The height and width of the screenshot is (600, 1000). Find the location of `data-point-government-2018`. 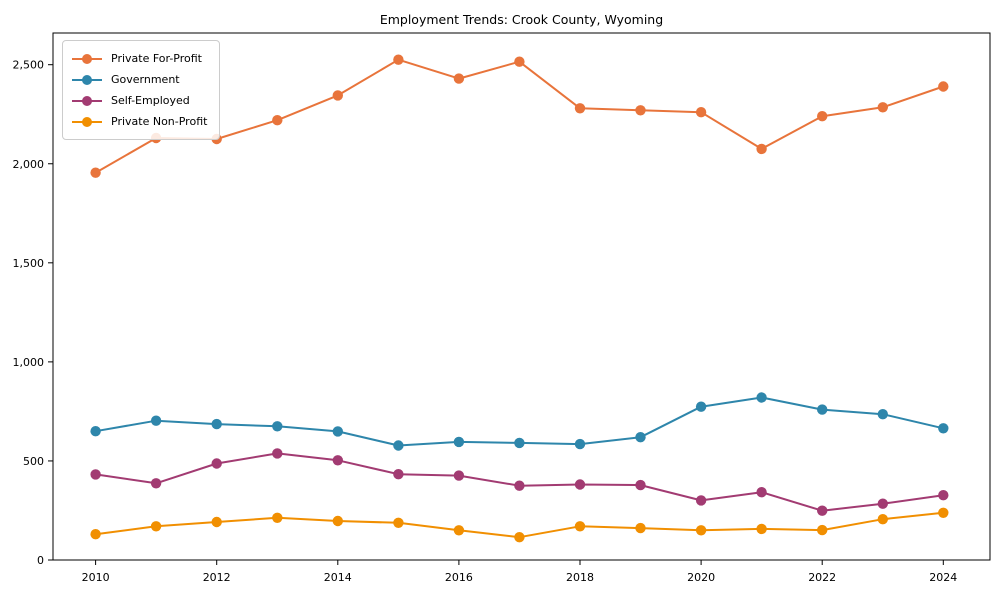

data-point-government-2018 is located at coordinates (580, 444).